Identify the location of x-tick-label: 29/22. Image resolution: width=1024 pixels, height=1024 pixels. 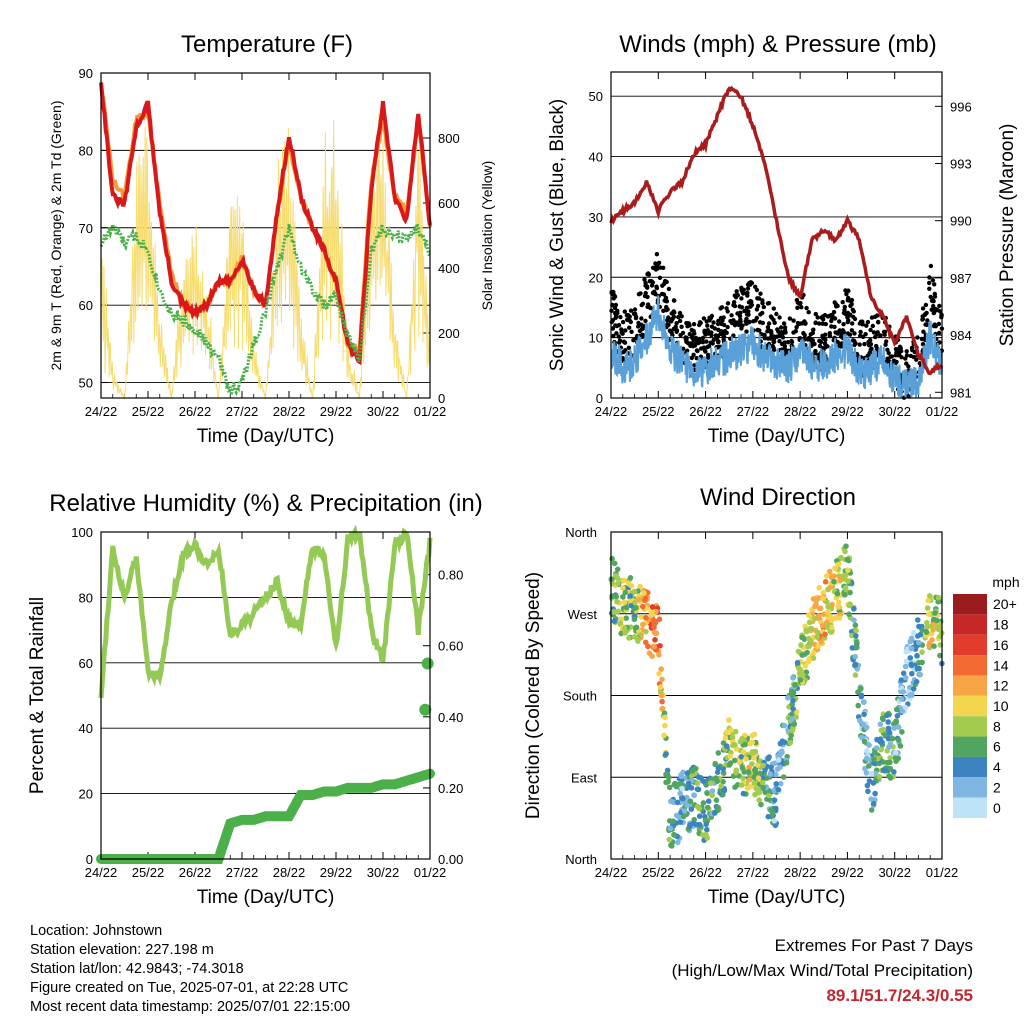
(336, 872).